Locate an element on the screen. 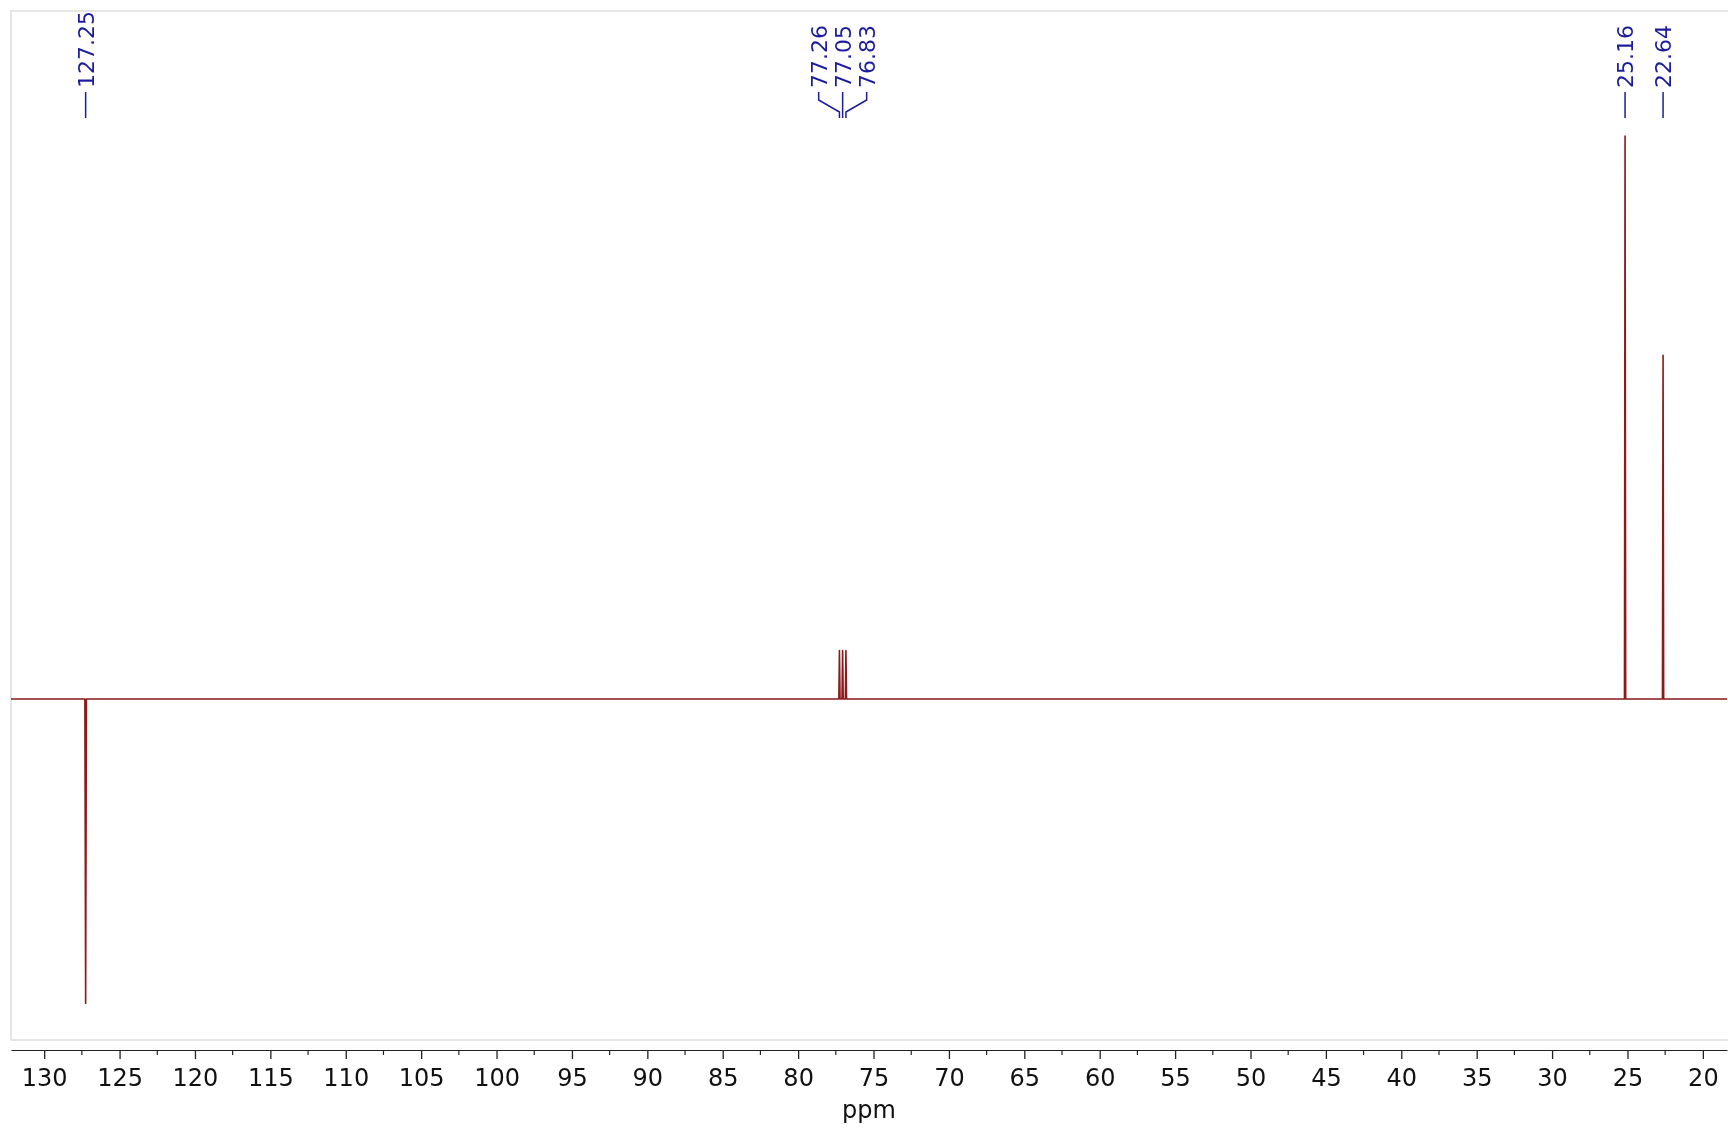  x-tick-label: 130 is located at coordinates (44, 1078).